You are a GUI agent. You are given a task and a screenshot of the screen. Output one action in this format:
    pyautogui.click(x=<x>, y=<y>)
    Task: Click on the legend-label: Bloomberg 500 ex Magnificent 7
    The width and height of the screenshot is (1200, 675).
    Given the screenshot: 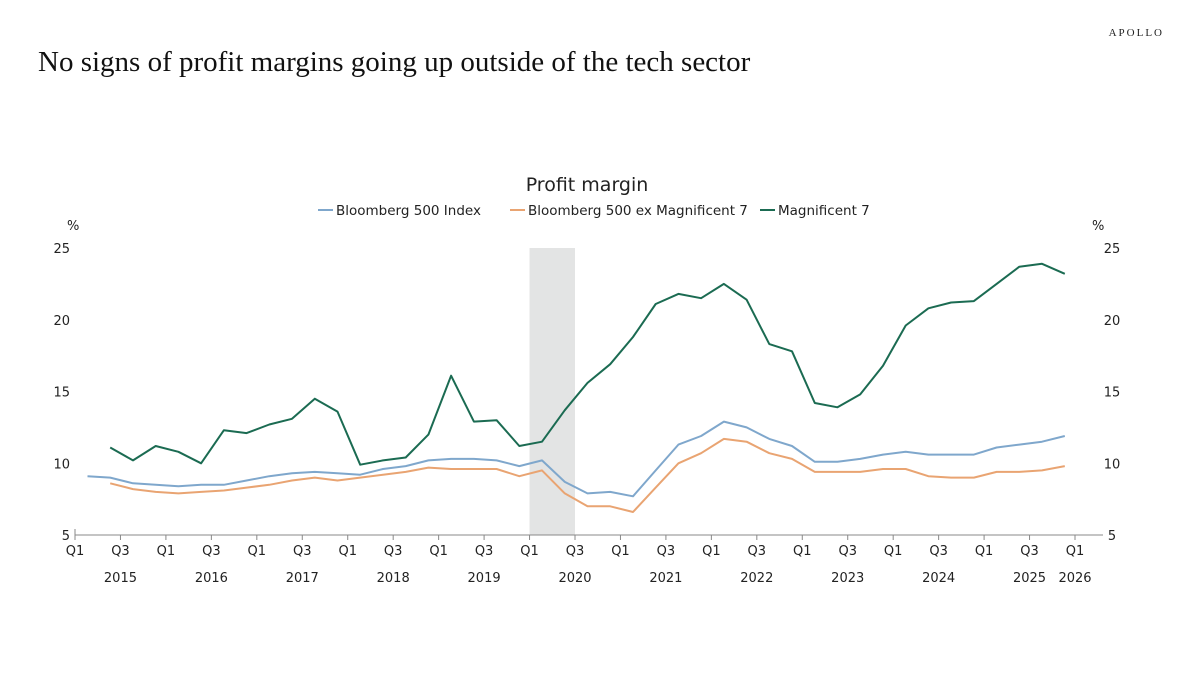 What is the action you would take?
    pyautogui.click(x=638, y=211)
    